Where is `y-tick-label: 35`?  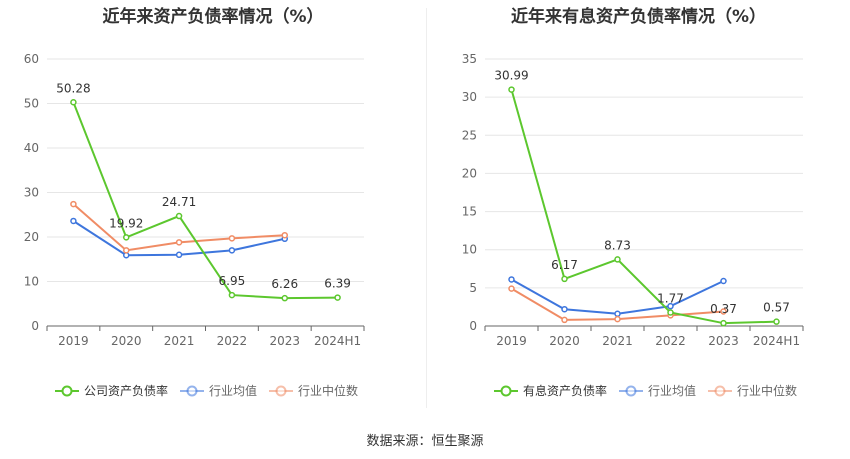
y-tick-label: 35 is located at coordinates (469, 59).